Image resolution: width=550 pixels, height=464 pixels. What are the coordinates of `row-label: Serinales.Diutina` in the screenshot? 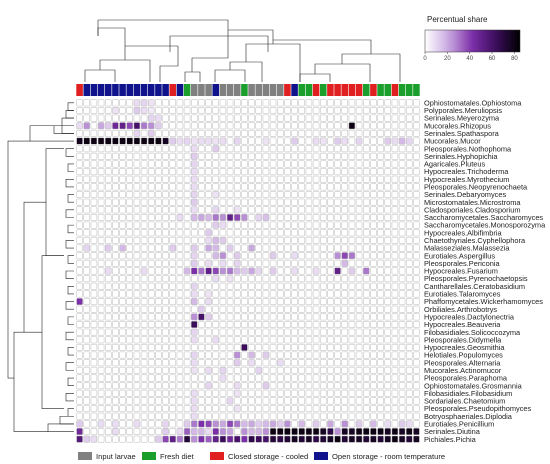 It's located at (452, 431).